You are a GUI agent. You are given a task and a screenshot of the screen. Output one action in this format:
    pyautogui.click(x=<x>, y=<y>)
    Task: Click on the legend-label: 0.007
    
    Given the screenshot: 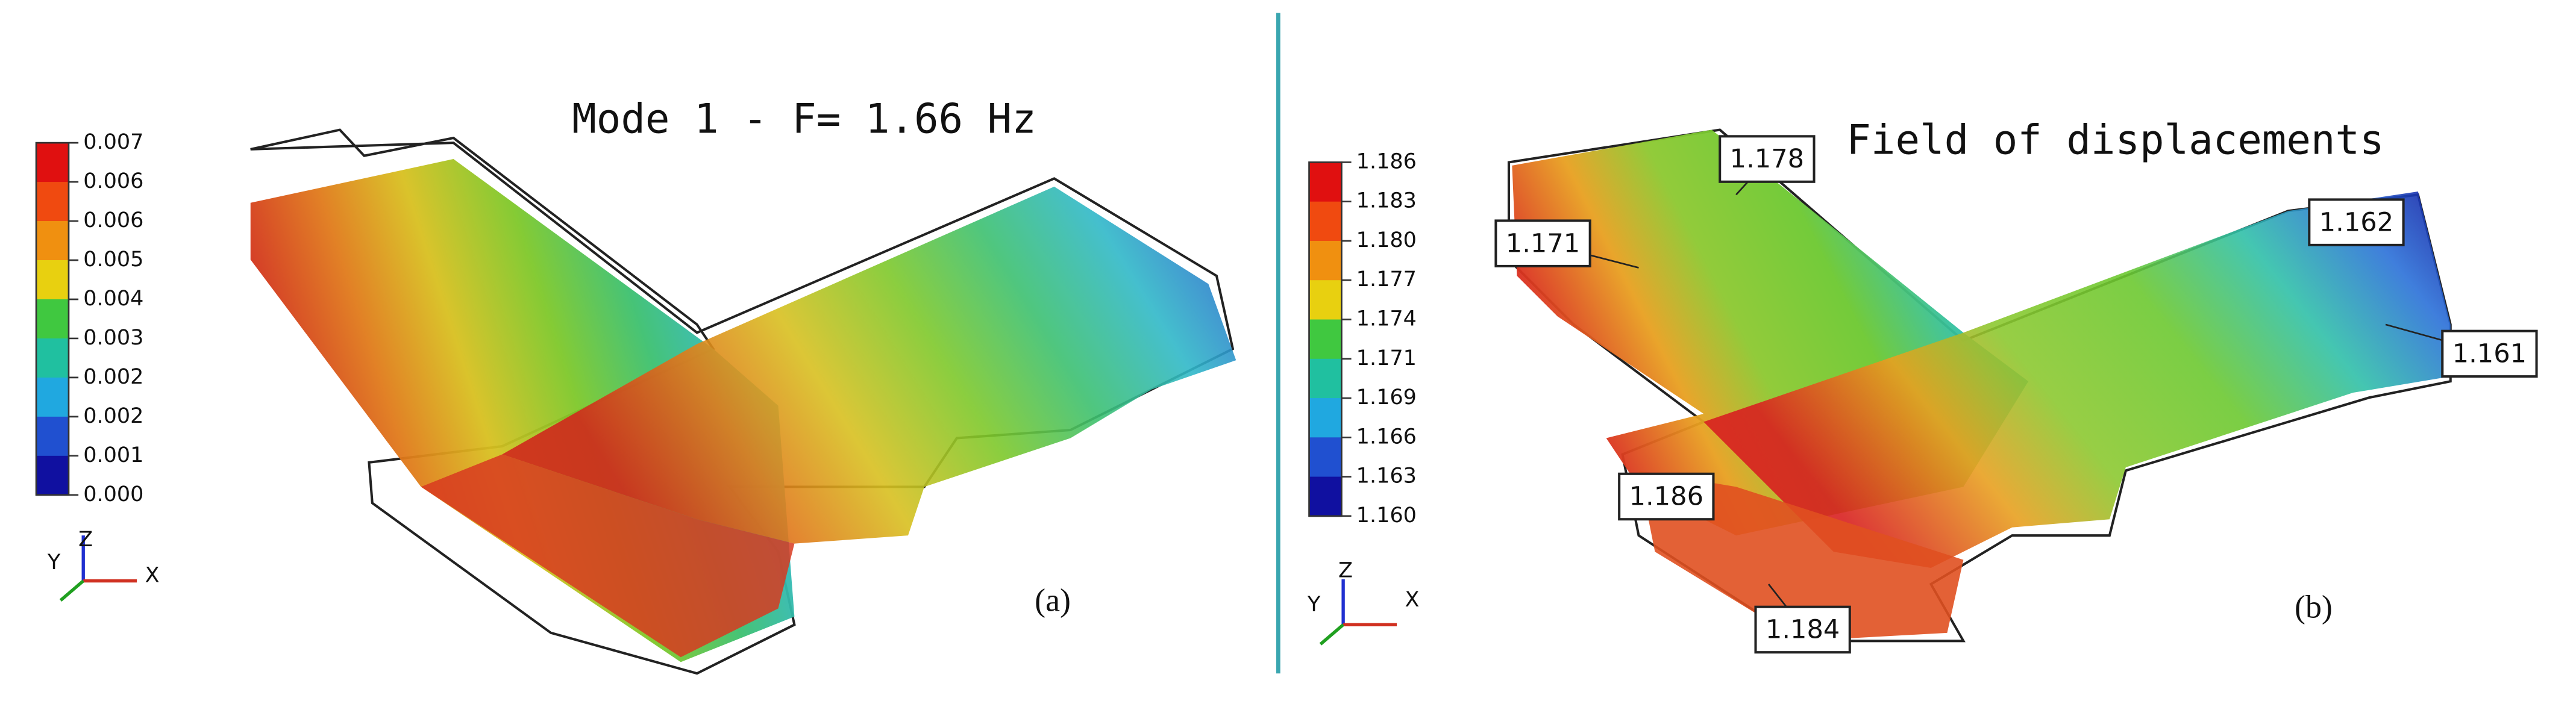 What is the action you would take?
    pyautogui.click(x=113, y=141)
    